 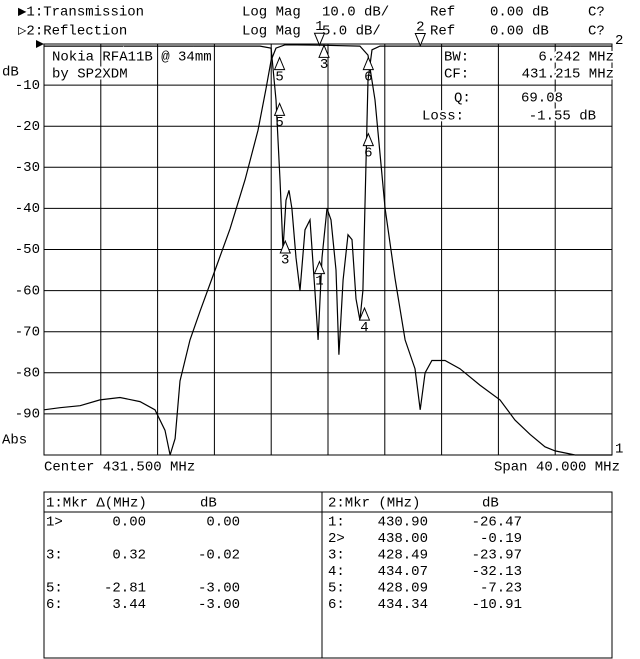 I want to click on marker-id: 1>, so click(x=54, y=523).